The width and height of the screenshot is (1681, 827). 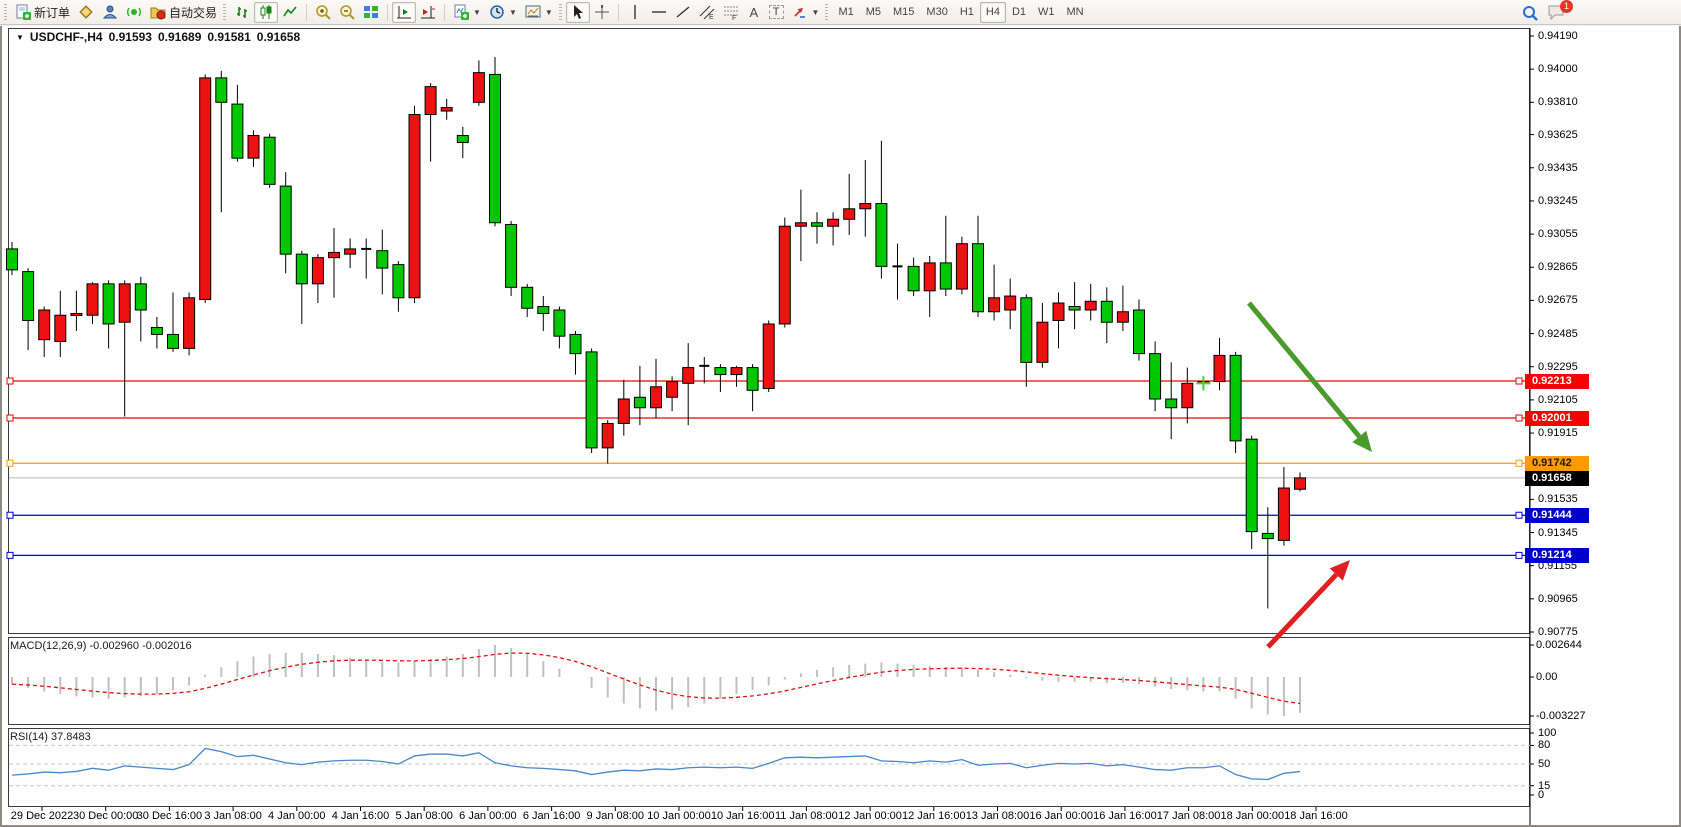 I want to click on gold-book-icon, so click(x=86, y=12).